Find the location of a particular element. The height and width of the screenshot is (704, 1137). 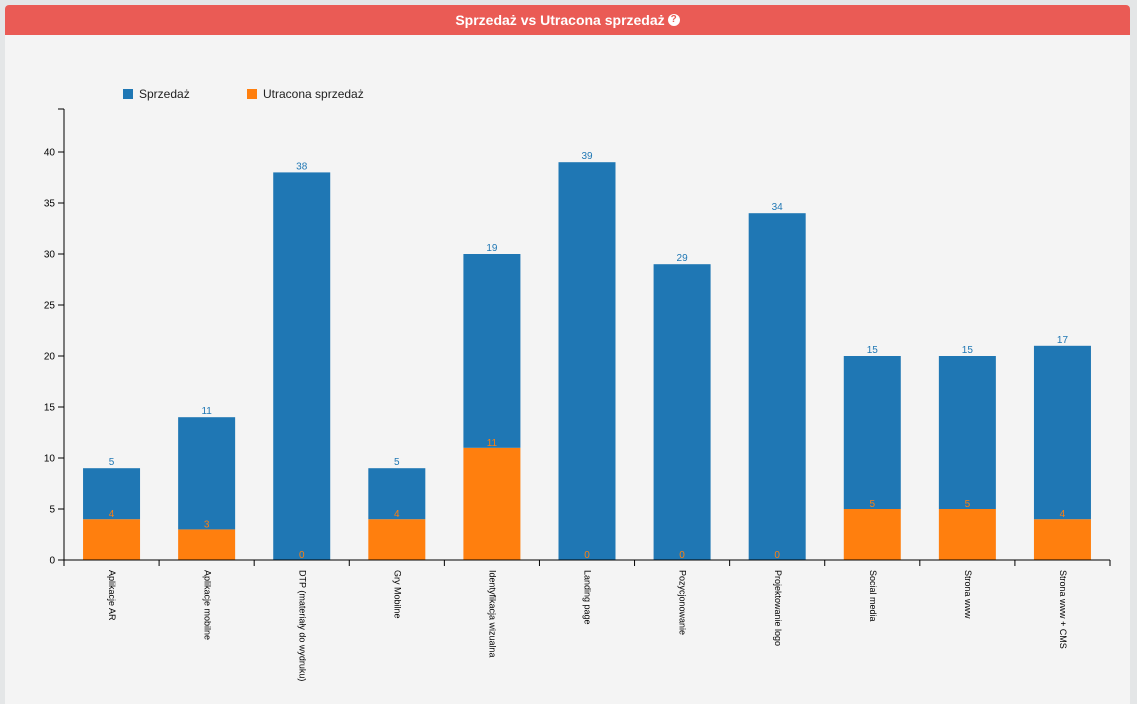

value-label-sales-2: 38 is located at coordinates (302, 166).